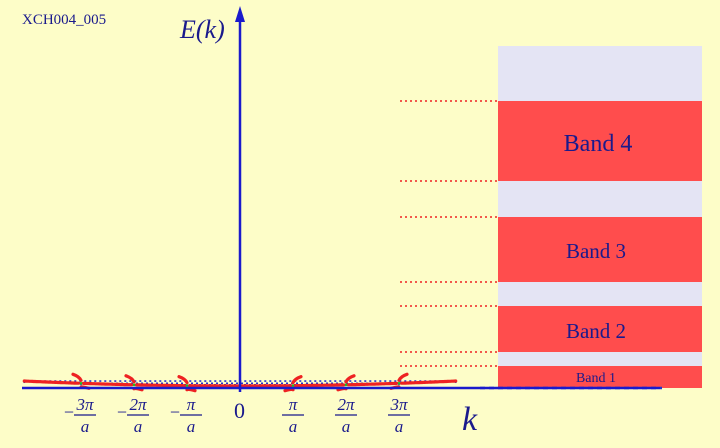 This screenshot has height=448, width=720. I want to click on tick-label-5: 3π a, so click(399, 415).